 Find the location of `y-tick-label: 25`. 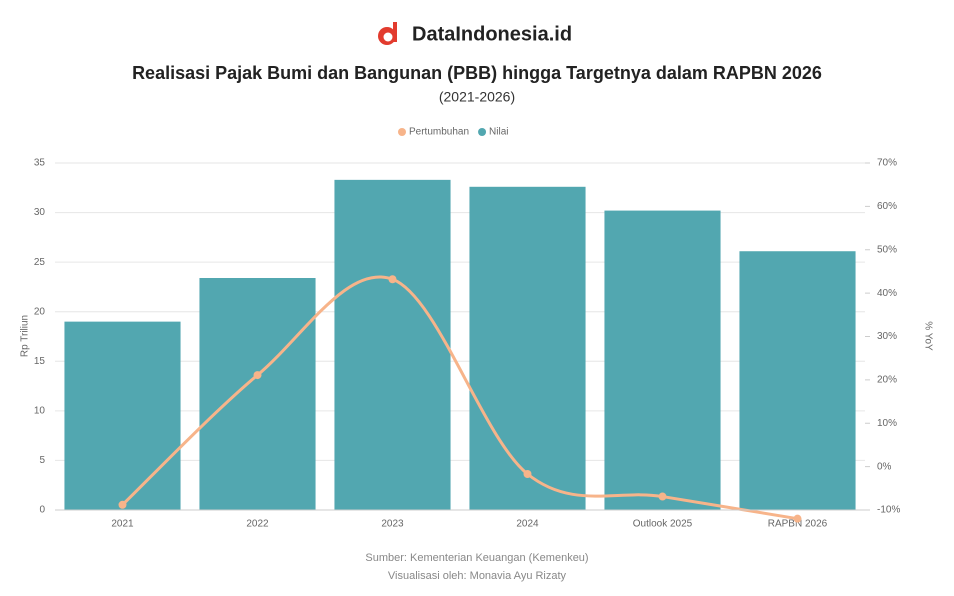

y-tick-label: 25 is located at coordinates (40, 262).